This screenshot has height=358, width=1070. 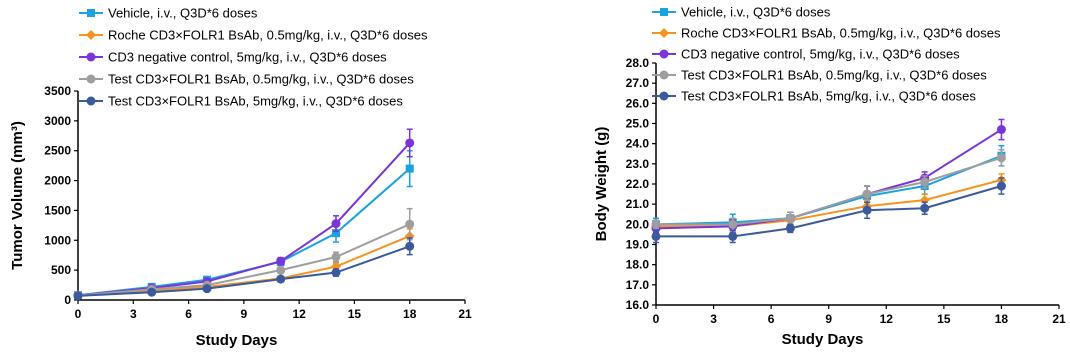 I want to click on x-tick-label: 12, so click(x=299, y=314).